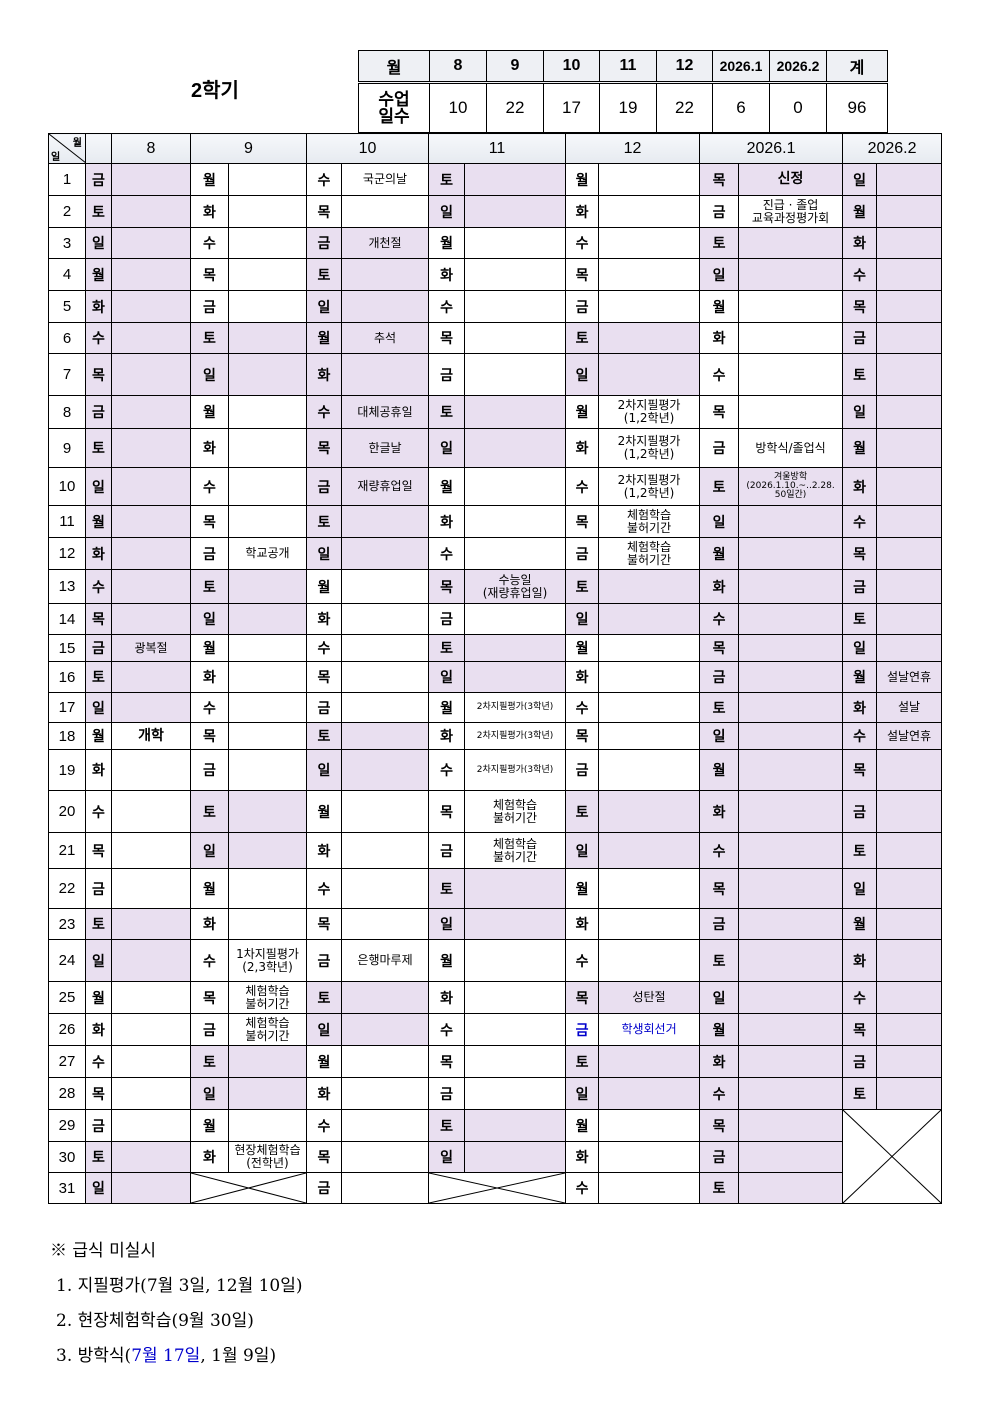 The width and height of the screenshot is (992, 1403). Describe the element at coordinates (495, 1156) in the screenshot. I see `calendar-row: 29 금 월 수 토 월 목` at that location.